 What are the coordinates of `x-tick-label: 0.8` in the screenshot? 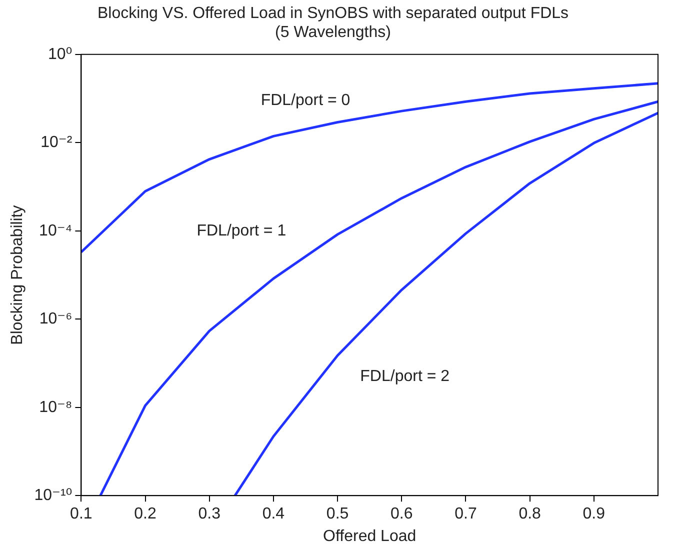 It's located at (530, 514).